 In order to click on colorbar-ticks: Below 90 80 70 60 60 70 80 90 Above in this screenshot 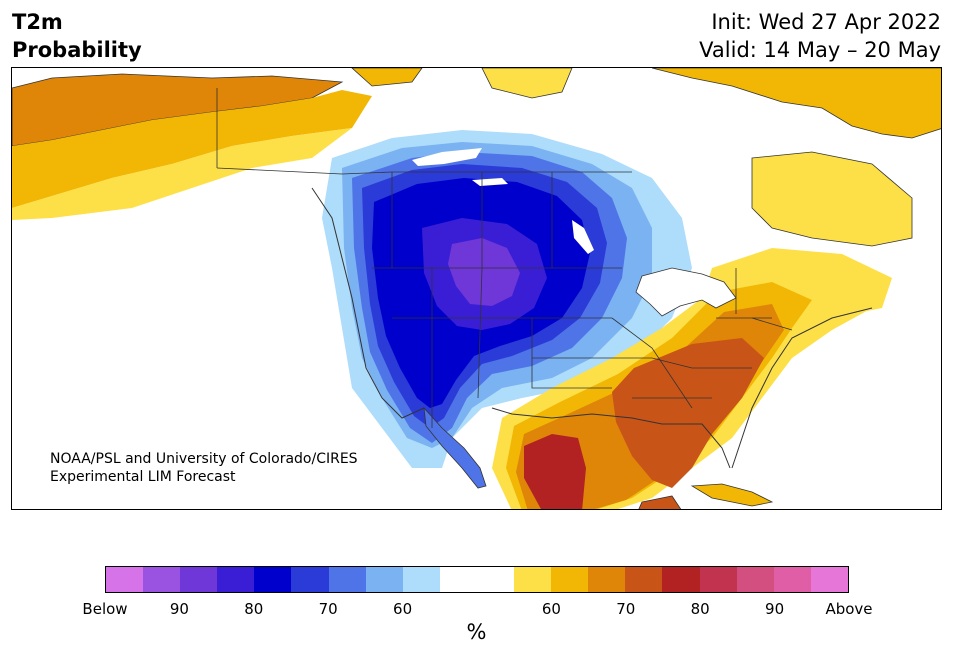, I will do `click(477, 610)`.